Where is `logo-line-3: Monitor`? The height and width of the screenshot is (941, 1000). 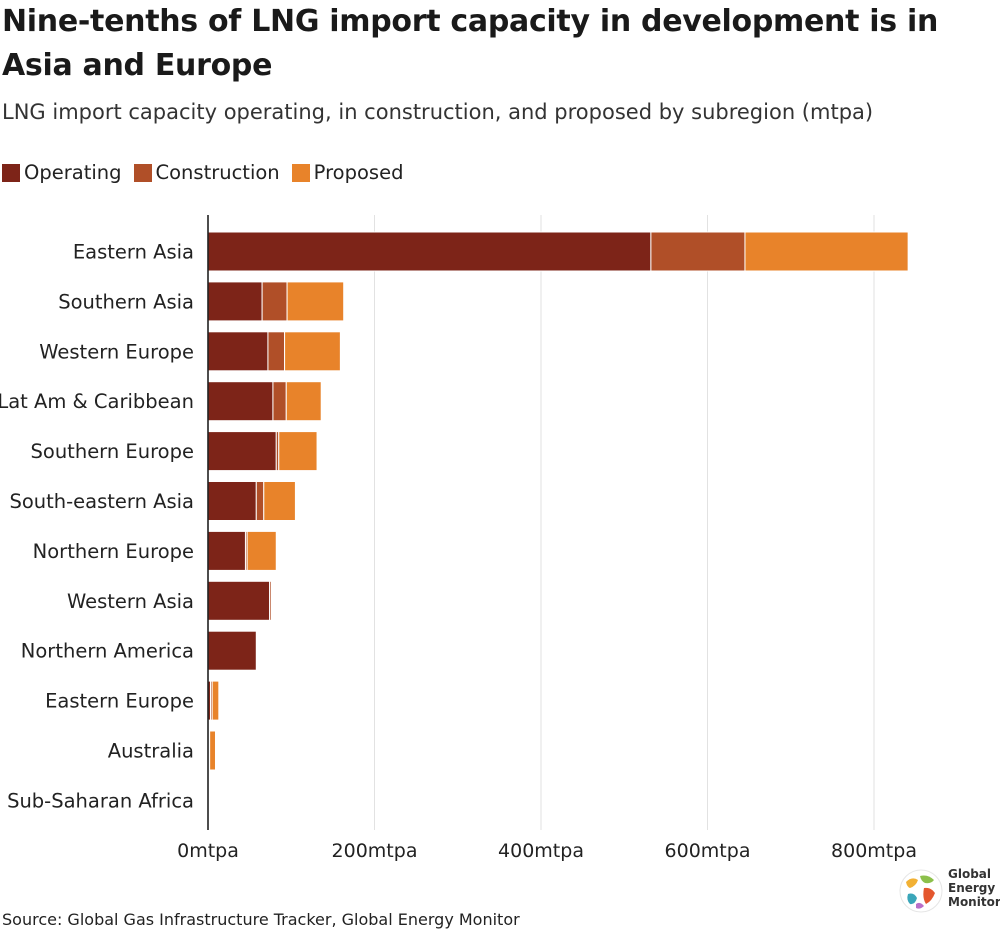 logo-line-3: Monitor is located at coordinates (974, 902).